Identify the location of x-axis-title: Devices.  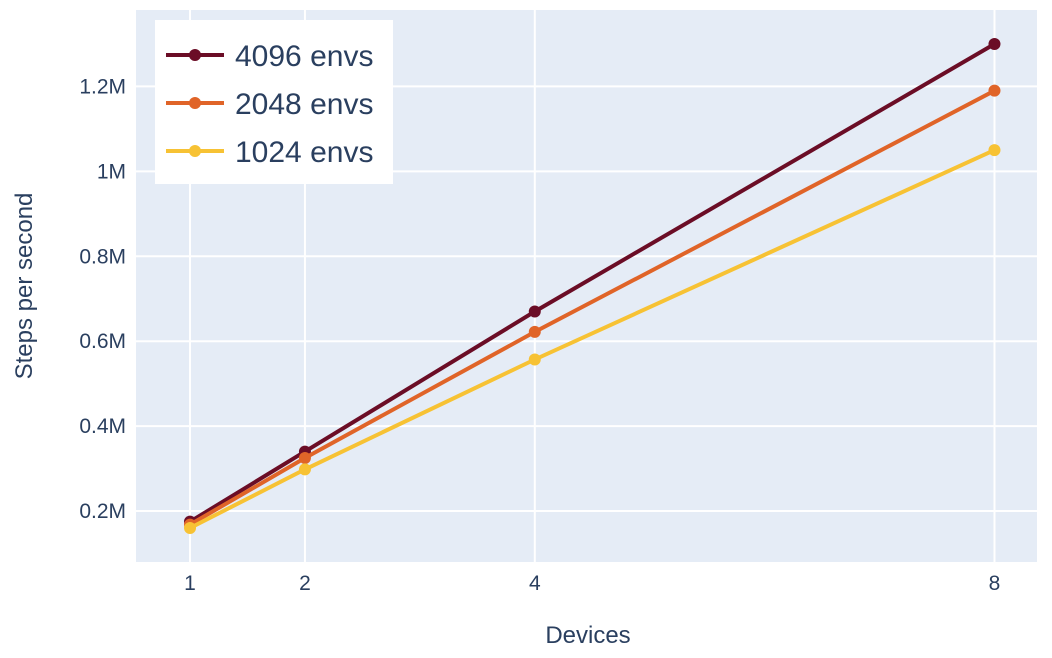
(587, 635).